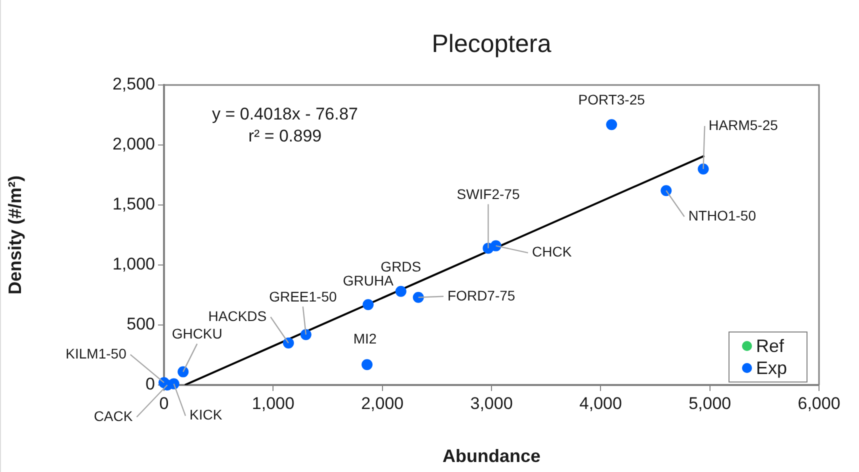 The width and height of the screenshot is (859, 472). I want to click on annotation: CACK, so click(114, 416).